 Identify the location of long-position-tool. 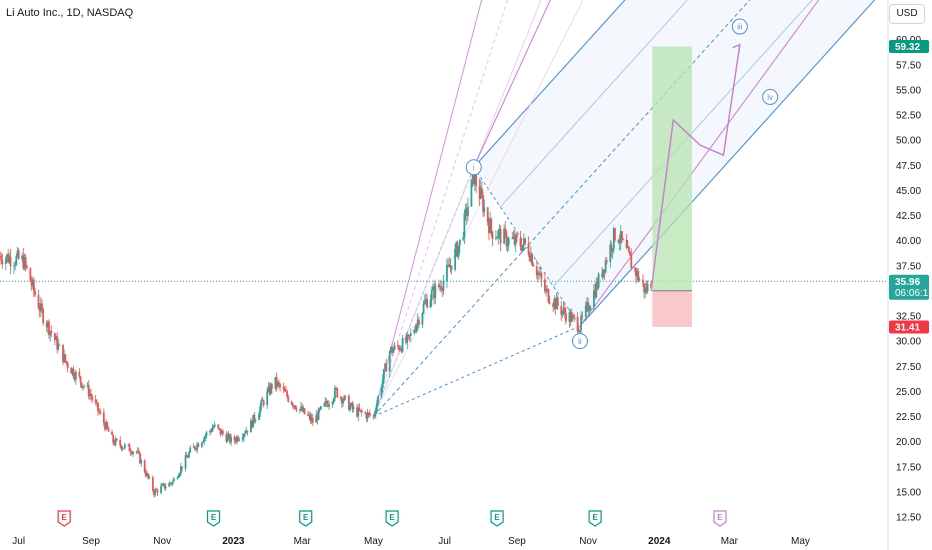
(672, 186).